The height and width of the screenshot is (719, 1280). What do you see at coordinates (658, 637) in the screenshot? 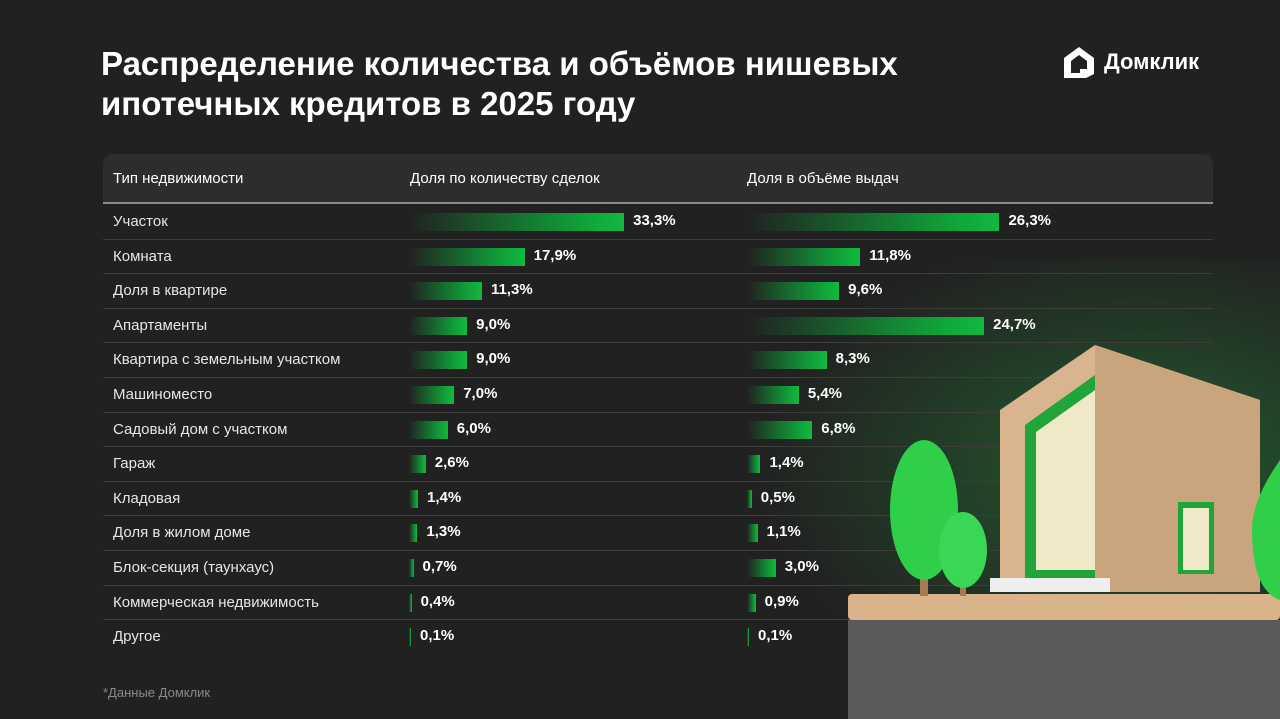
I see `table-row: Другое 0,1% 0,1%` at bounding box center [658, 637].